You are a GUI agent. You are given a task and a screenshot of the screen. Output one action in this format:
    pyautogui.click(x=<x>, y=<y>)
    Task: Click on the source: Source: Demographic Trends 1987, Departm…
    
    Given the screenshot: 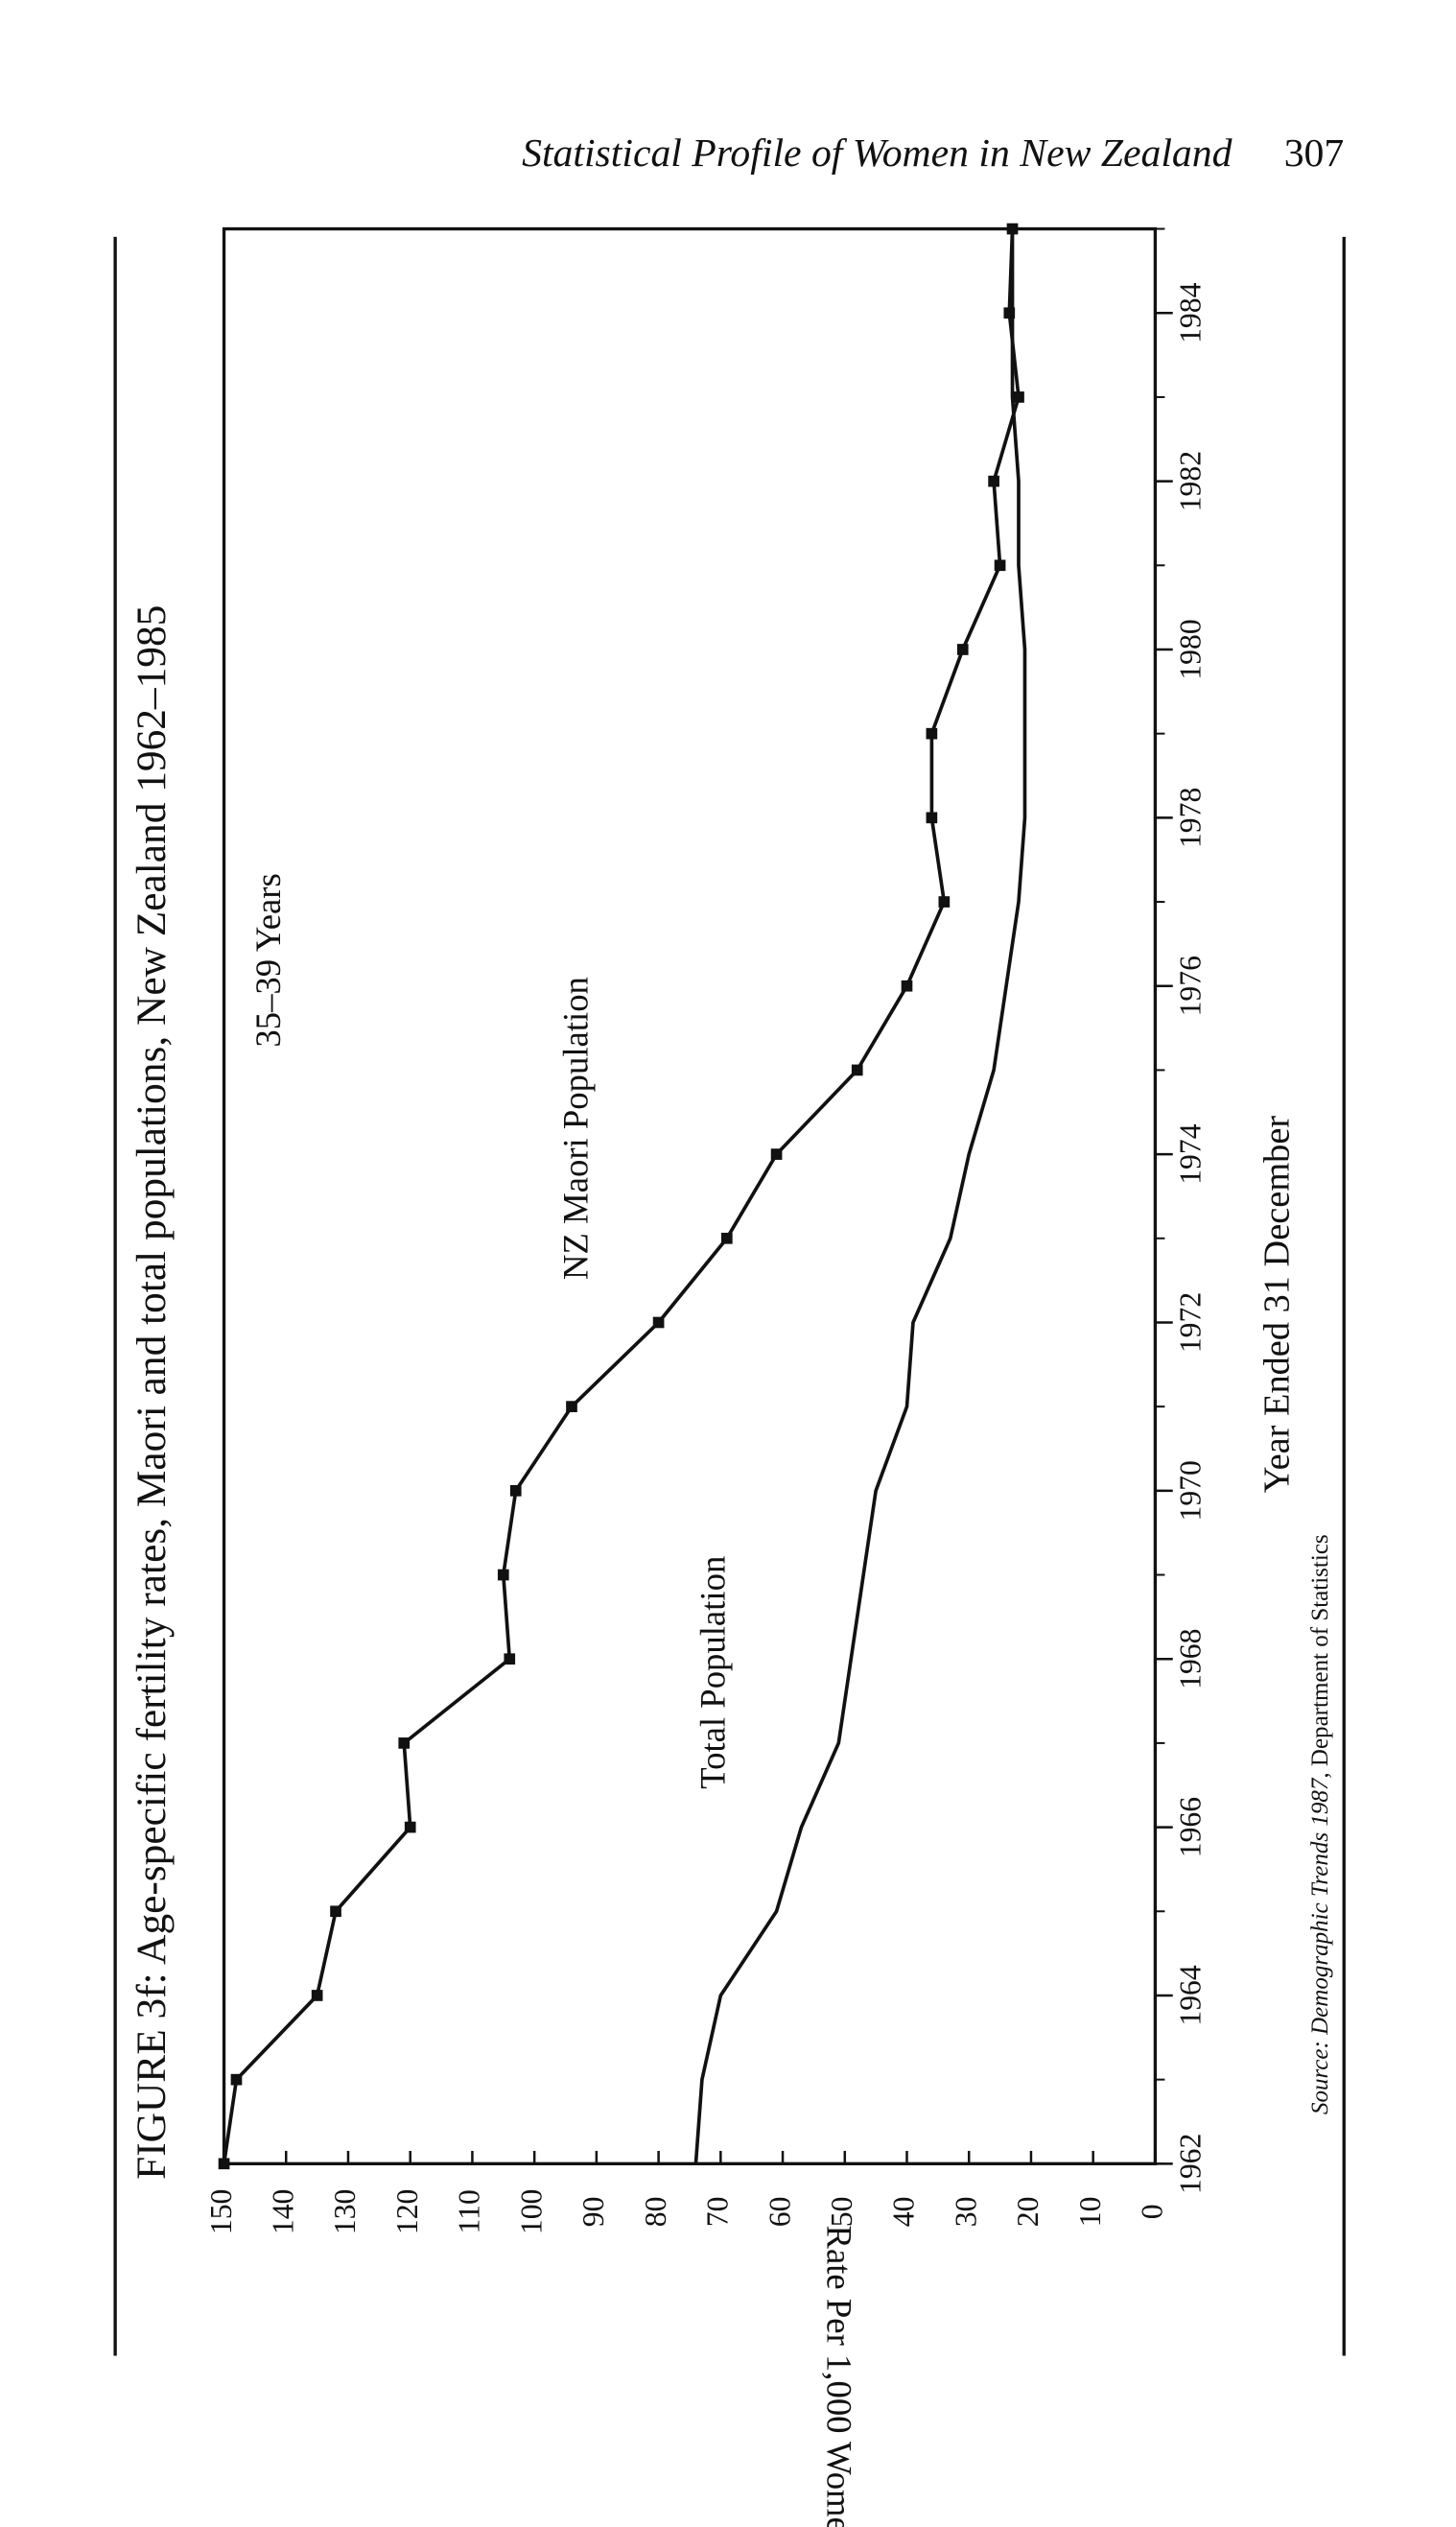 What is the action you would take?
    pyautogui.click(x=1320, y=1824)
    